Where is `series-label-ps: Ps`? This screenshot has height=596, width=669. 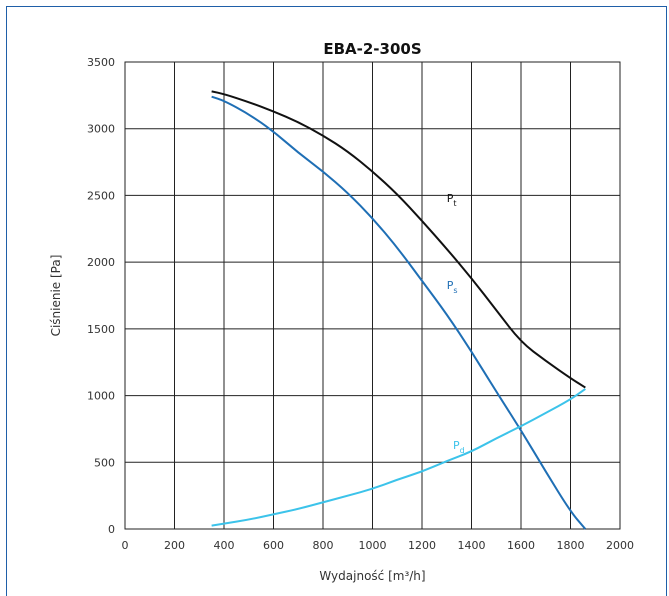 series-label-ps: Ps is located at coordinates (452, 287).